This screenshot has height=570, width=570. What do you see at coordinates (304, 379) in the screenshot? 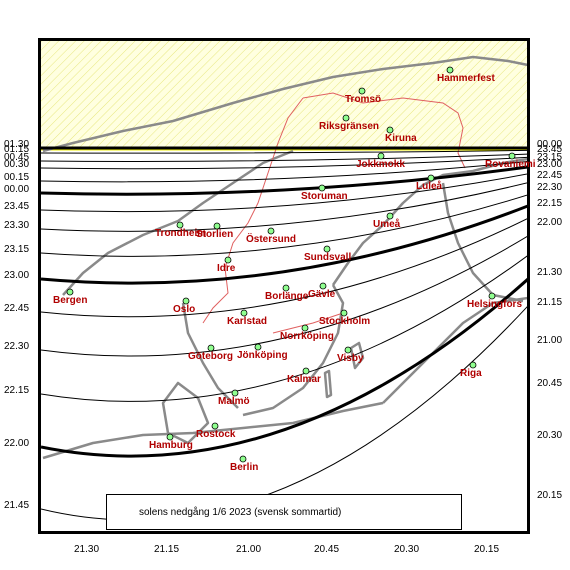
I see `city-label: Kalmar` at bounding box center [304, 379].